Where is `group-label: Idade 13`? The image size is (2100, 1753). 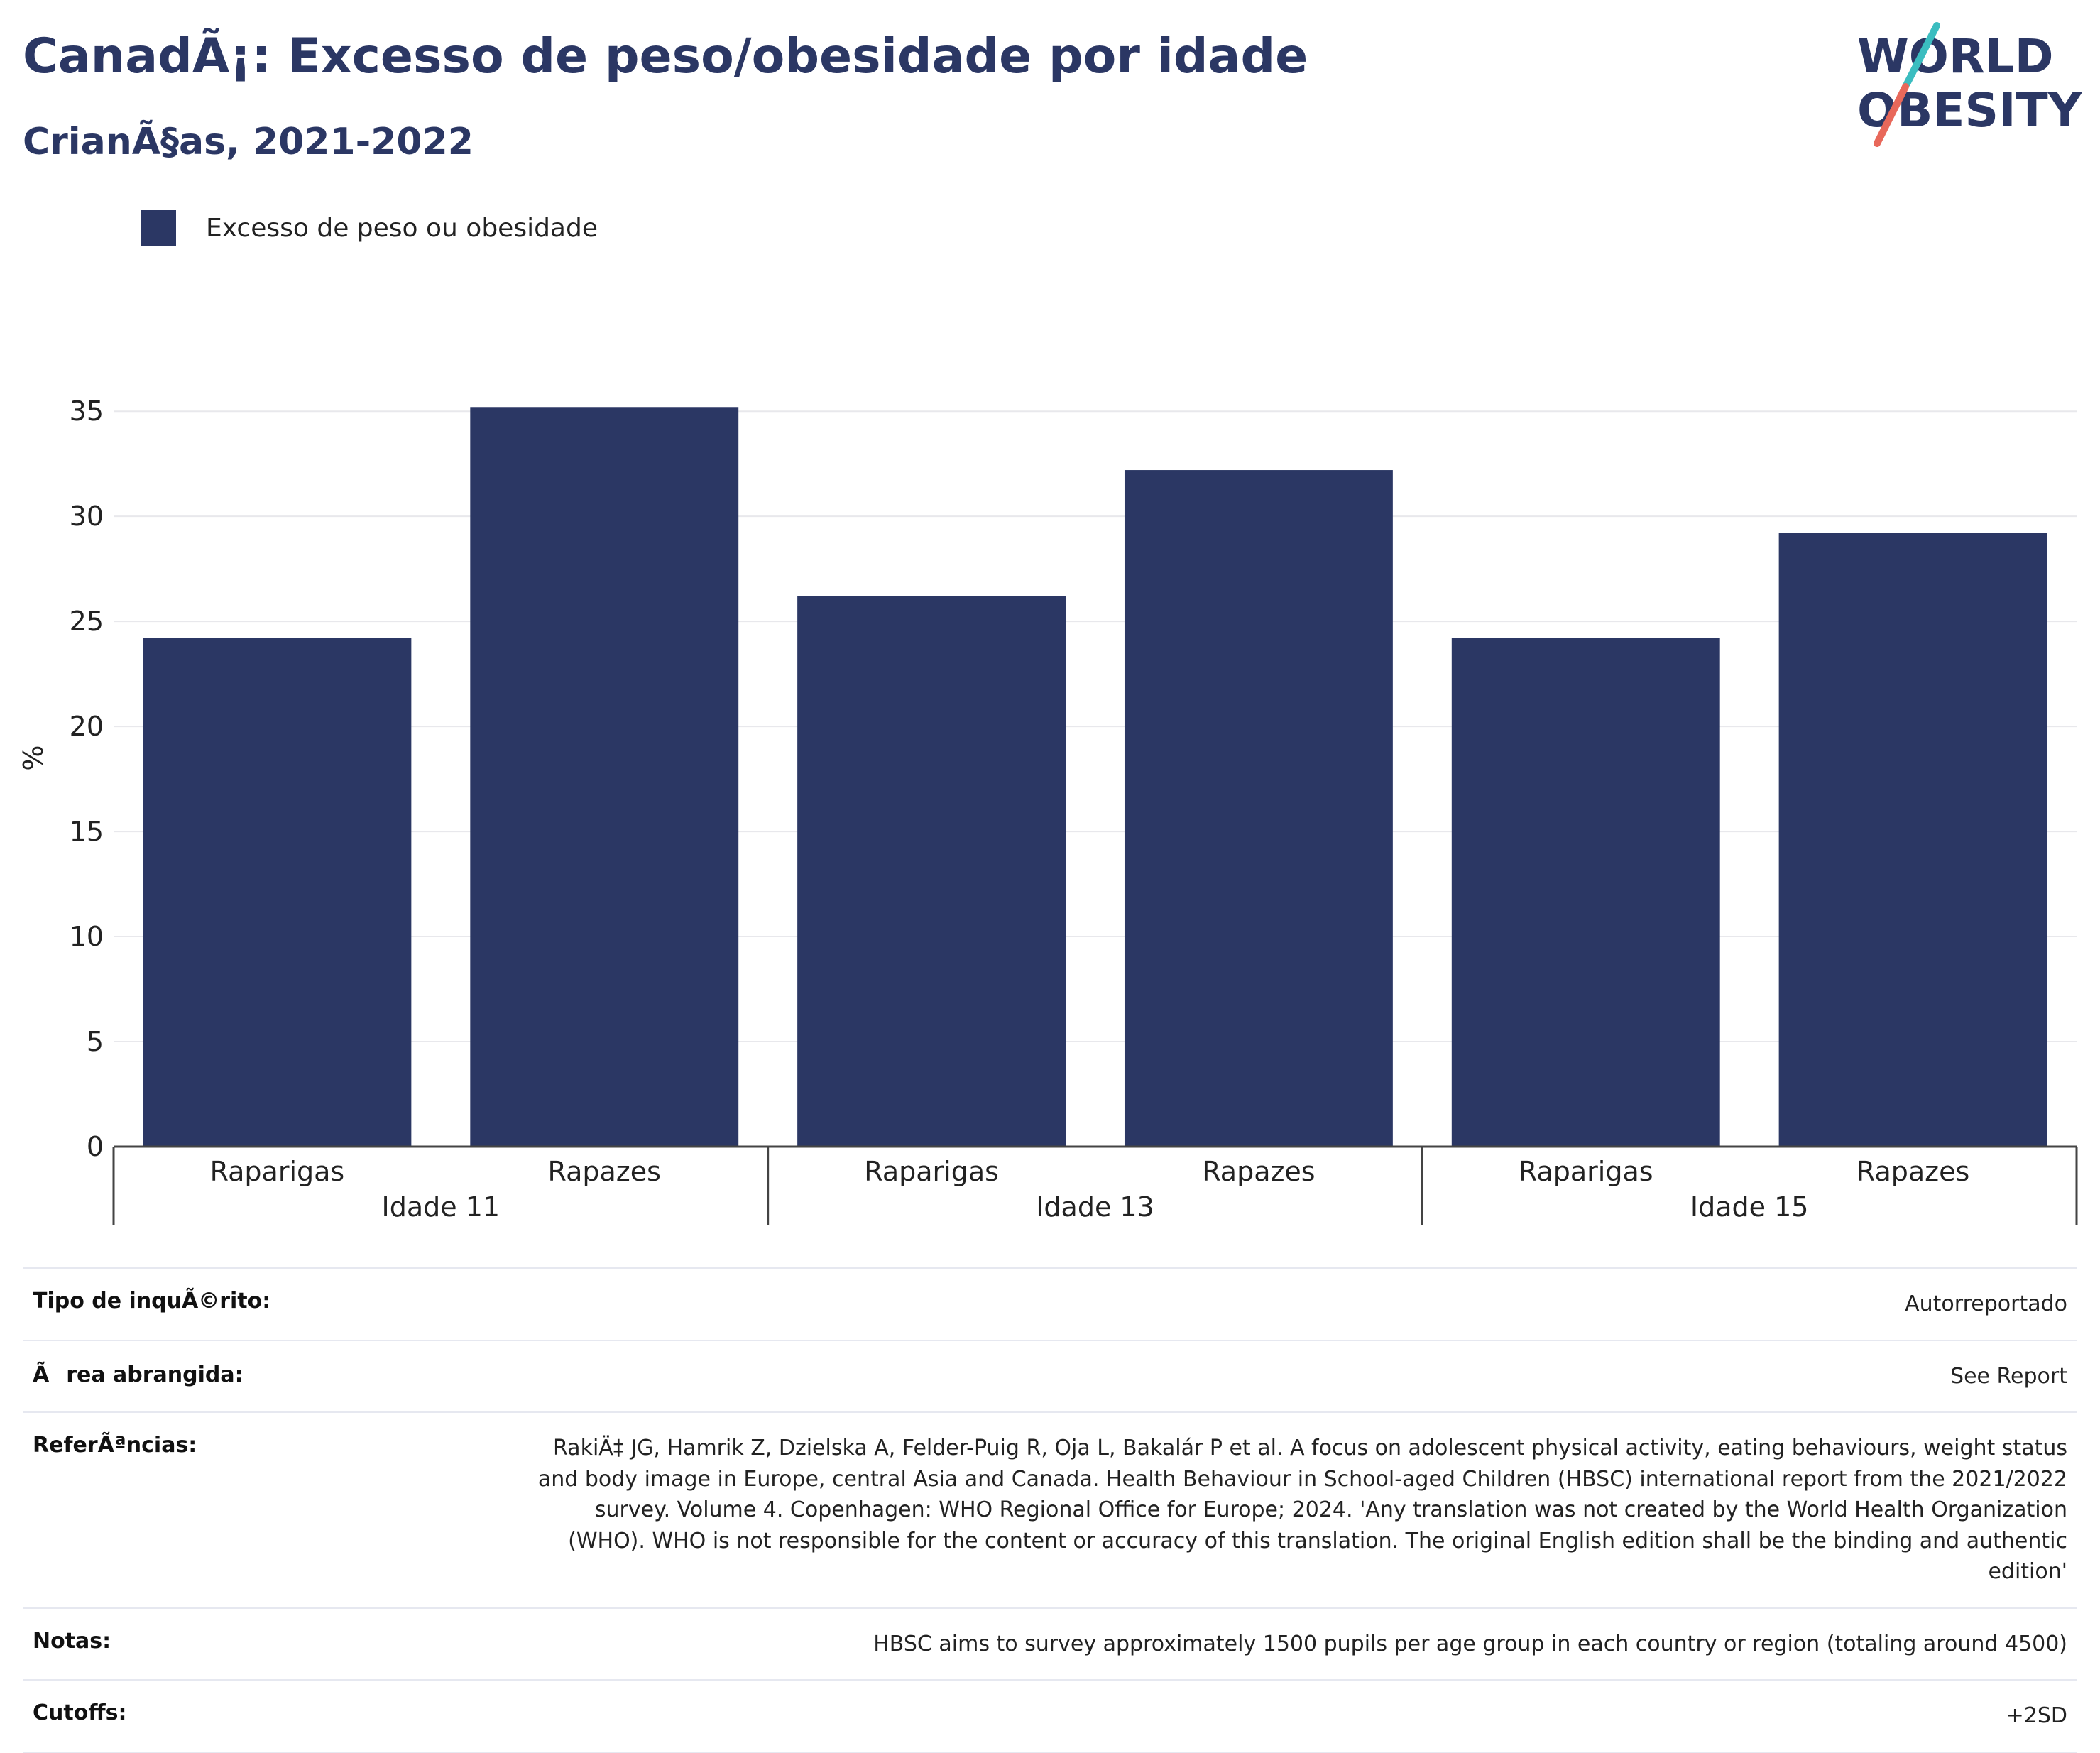
group-label: Idade 13 is located at coordinates (1095, 1207).